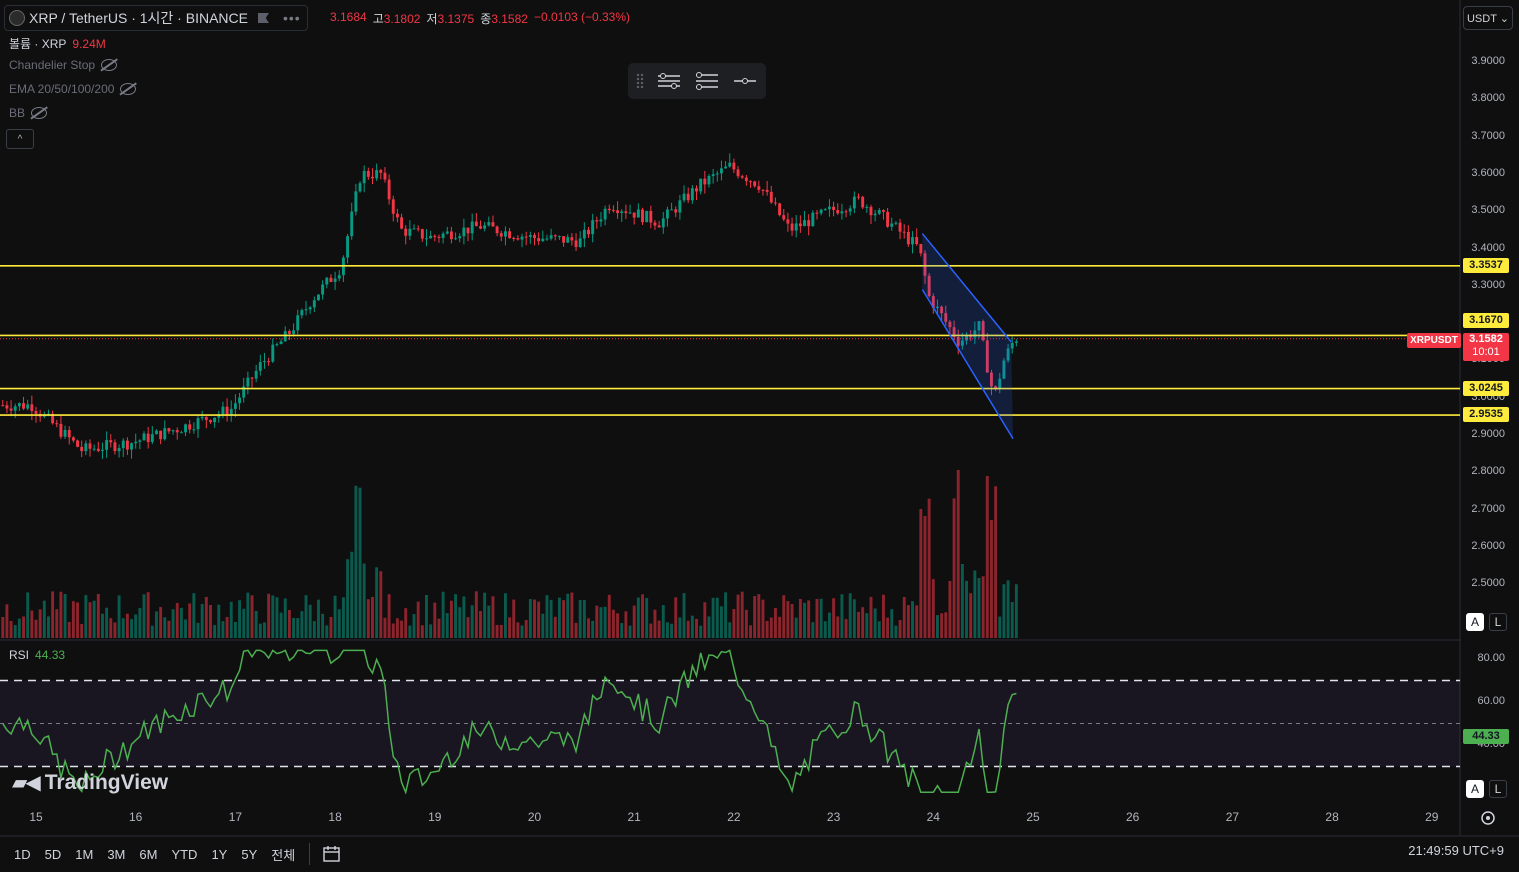  Describe the element at coordinates (37, 655) in the screenshot. I see `rsi-legend: RSI 44.33` at that location.